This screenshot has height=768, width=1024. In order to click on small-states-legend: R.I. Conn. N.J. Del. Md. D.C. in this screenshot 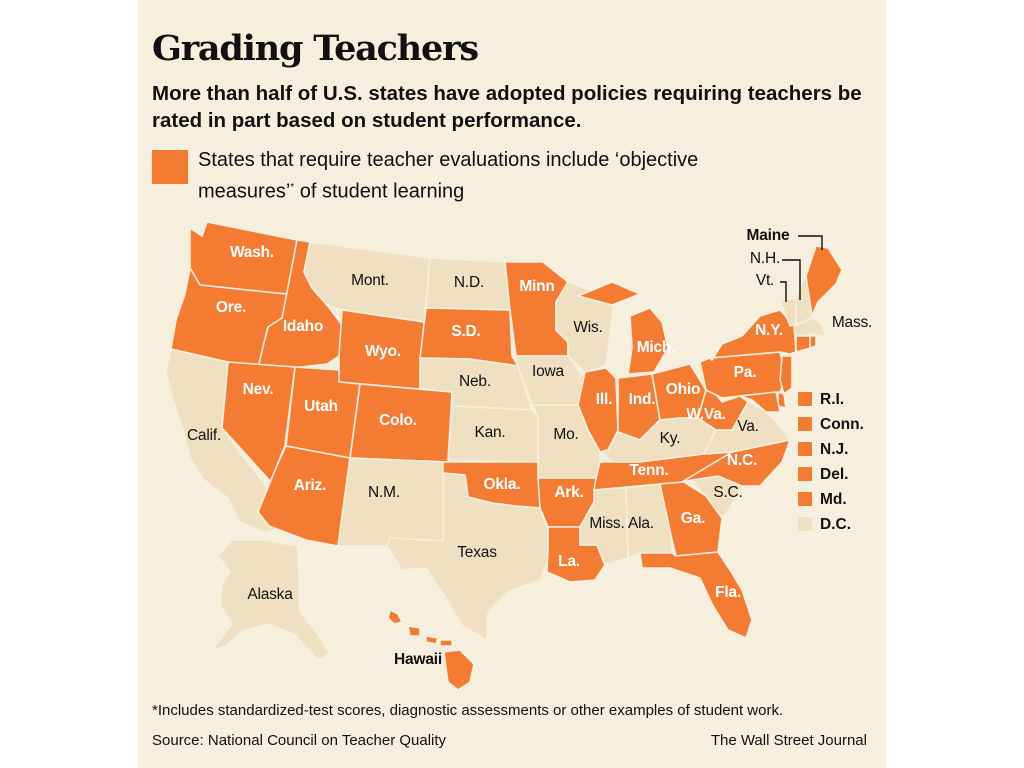, I will do `click(831, 462)`.